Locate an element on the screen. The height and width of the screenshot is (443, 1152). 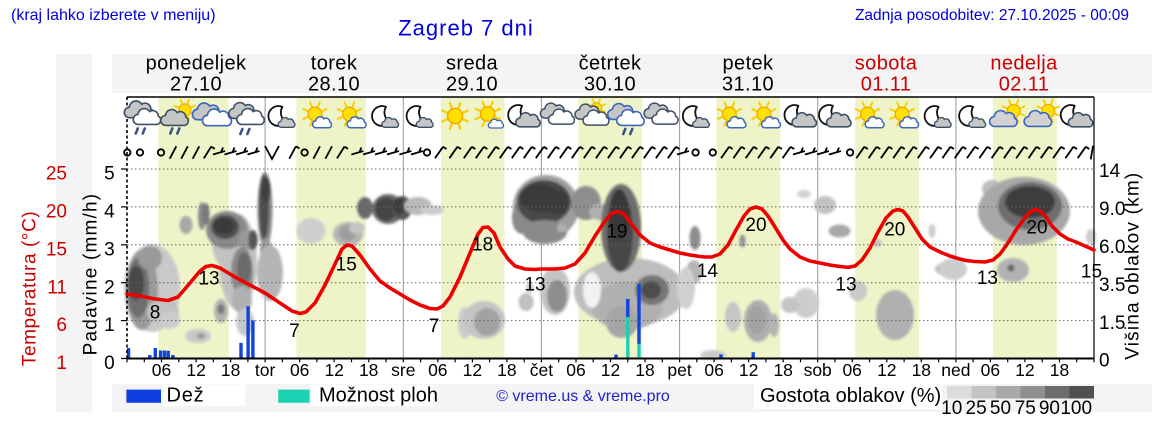
svg-text: 50 is located at coordinates (1000, 408).